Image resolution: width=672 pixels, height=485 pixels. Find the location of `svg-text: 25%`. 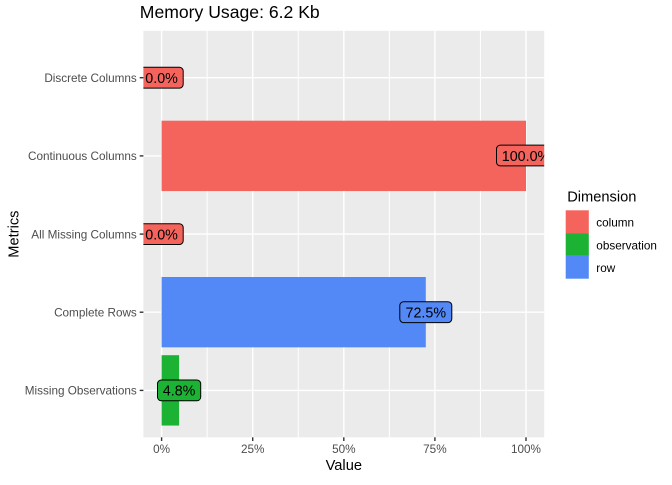

svg-text: 25% is located at coordinates (252, 449).